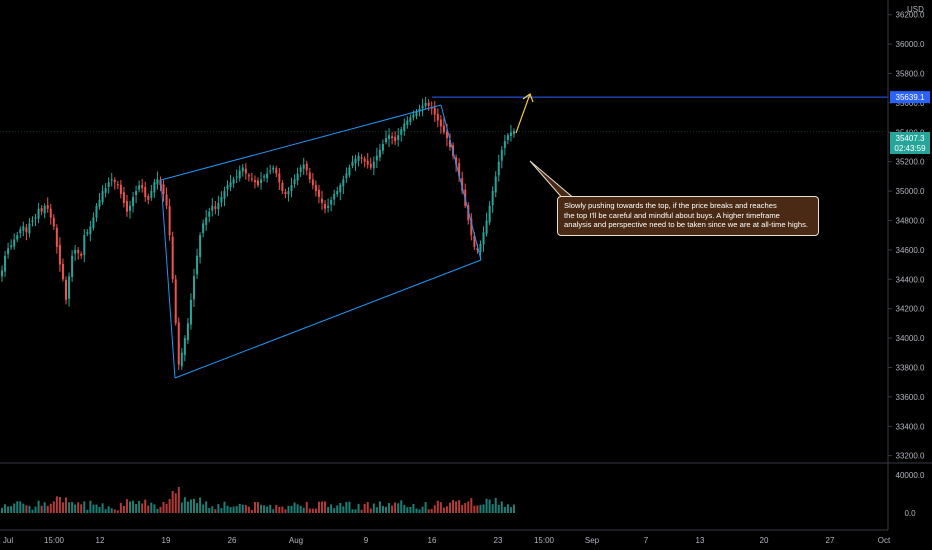 The width and height of the screenshot is (932, 550). I want to click on time-tick-label: 27, so click(830, 540).